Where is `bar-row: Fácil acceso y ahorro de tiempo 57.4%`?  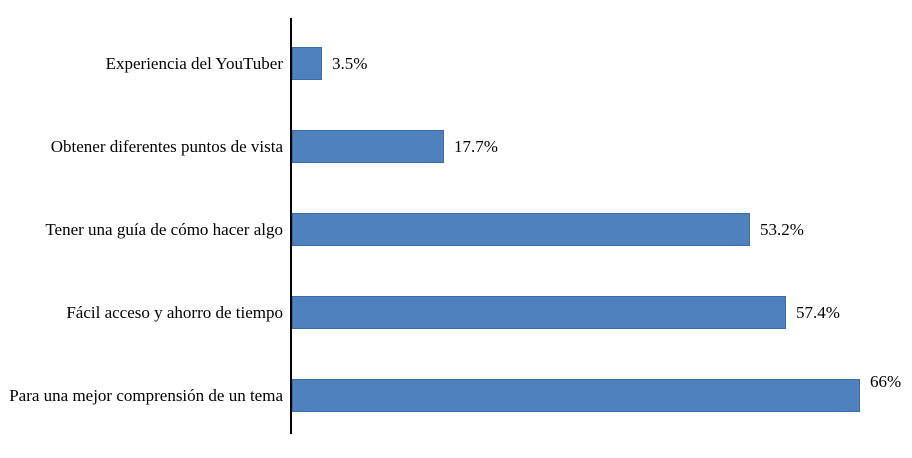
bar-row: Fácil acceso y ahorro de tiempo 57.4% is located at coordinates (456, 312).